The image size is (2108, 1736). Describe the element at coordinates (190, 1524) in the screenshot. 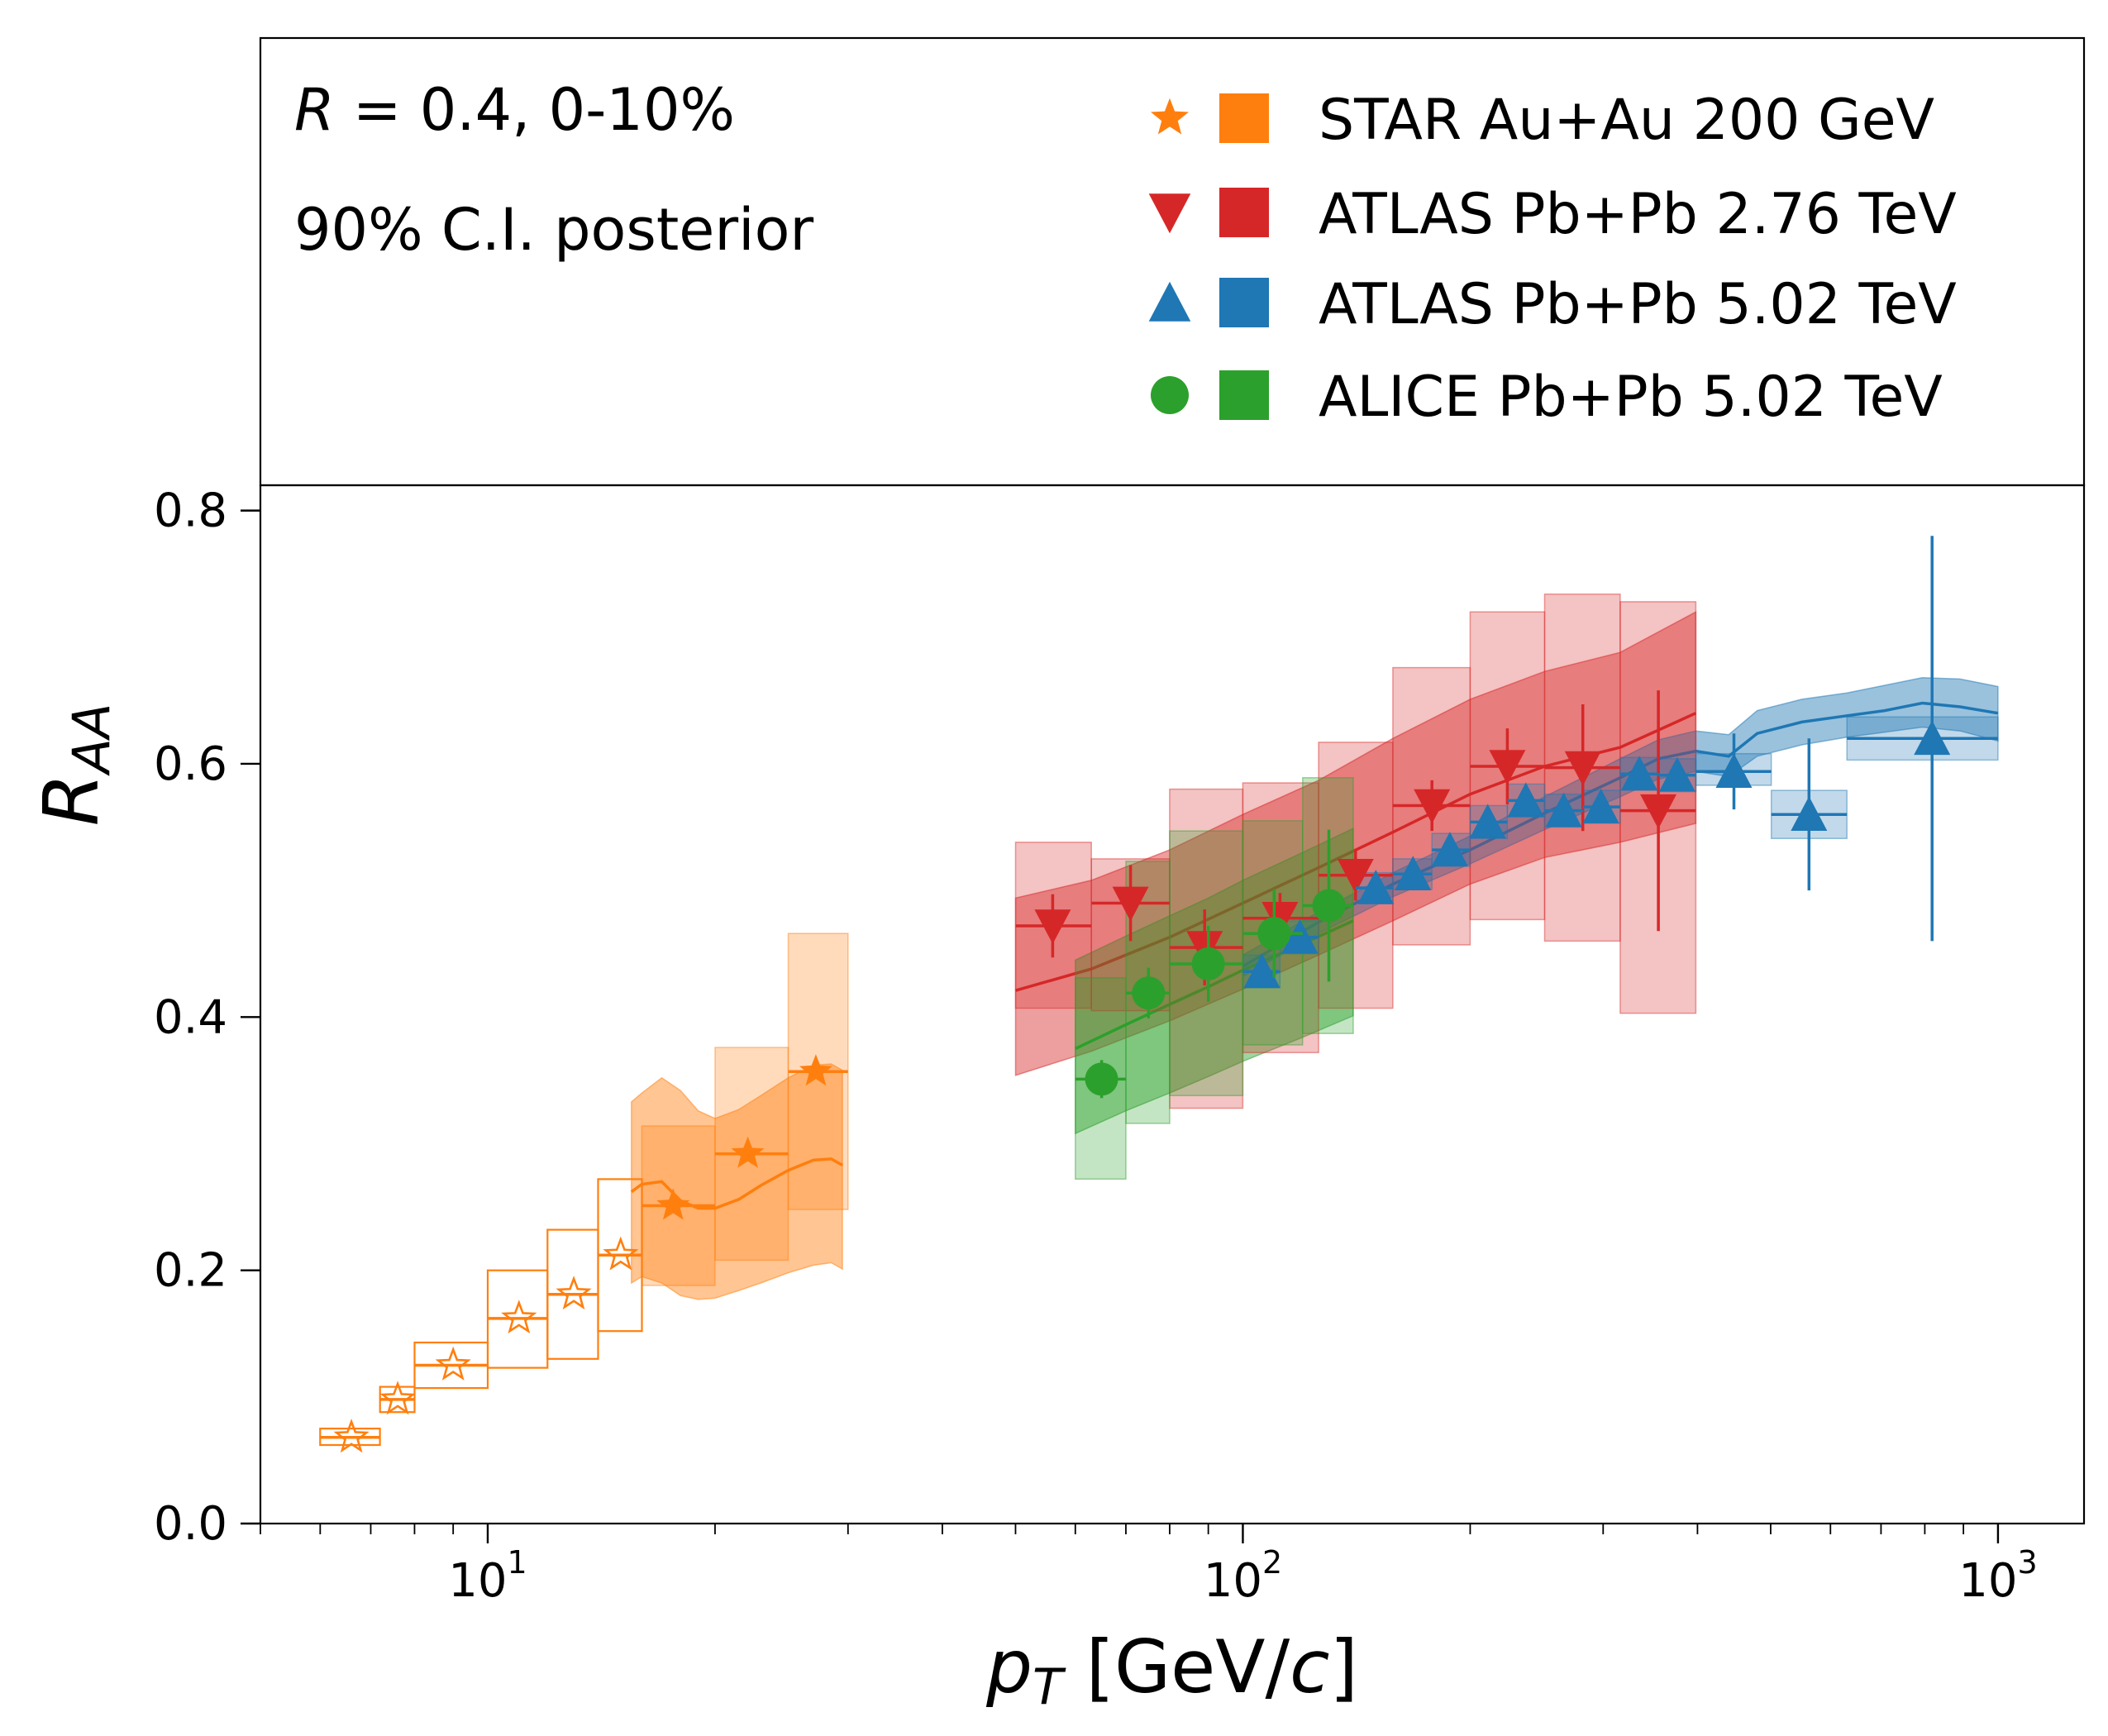

I see `y-tick-label-0: 0.0` at that location.